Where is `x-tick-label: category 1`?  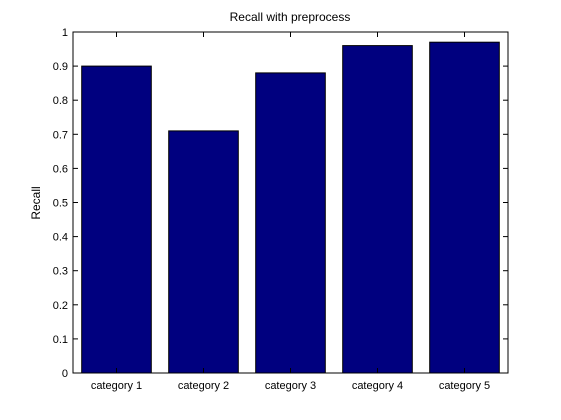
x-tick-label: category 1 is located at coordinates (116, 386).